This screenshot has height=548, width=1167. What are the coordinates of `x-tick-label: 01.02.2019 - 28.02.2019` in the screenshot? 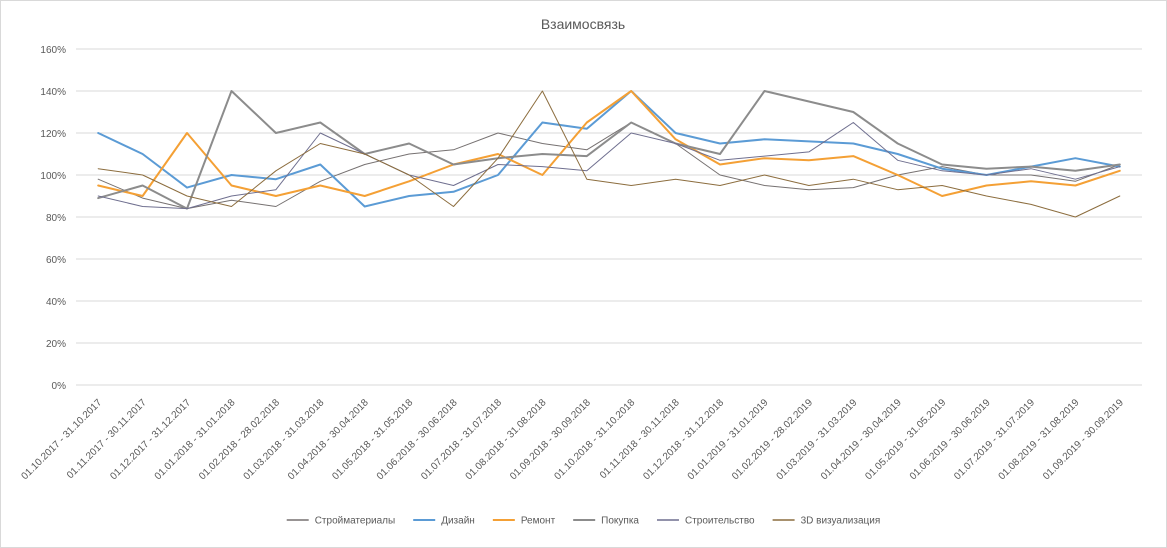 It's located at (772, 439).